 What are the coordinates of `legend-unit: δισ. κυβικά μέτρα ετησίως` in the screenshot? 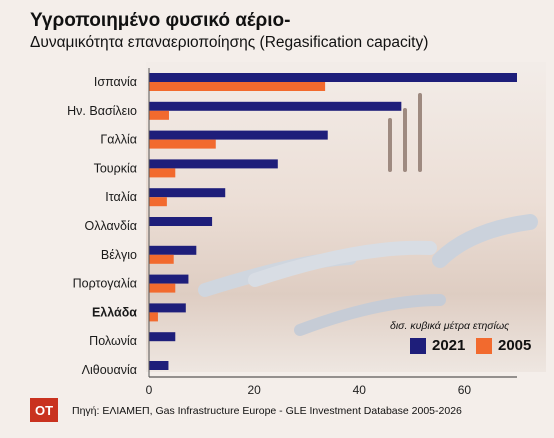 It's located at (450, 326).